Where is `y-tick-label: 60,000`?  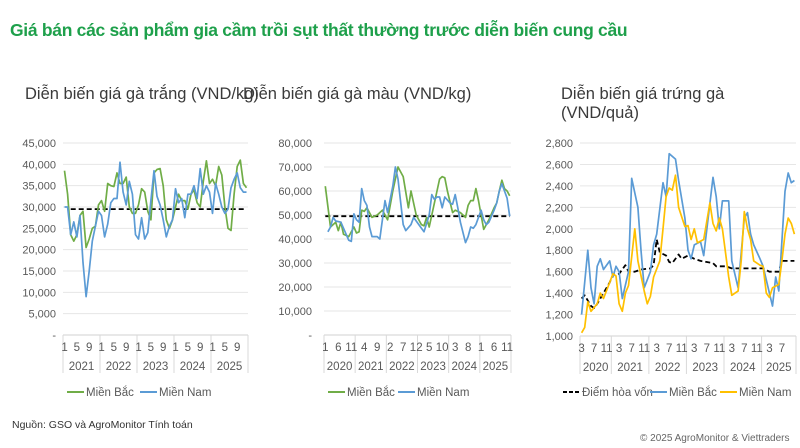 y-tick-label: 60,000 is located at coordinates (295, 192).